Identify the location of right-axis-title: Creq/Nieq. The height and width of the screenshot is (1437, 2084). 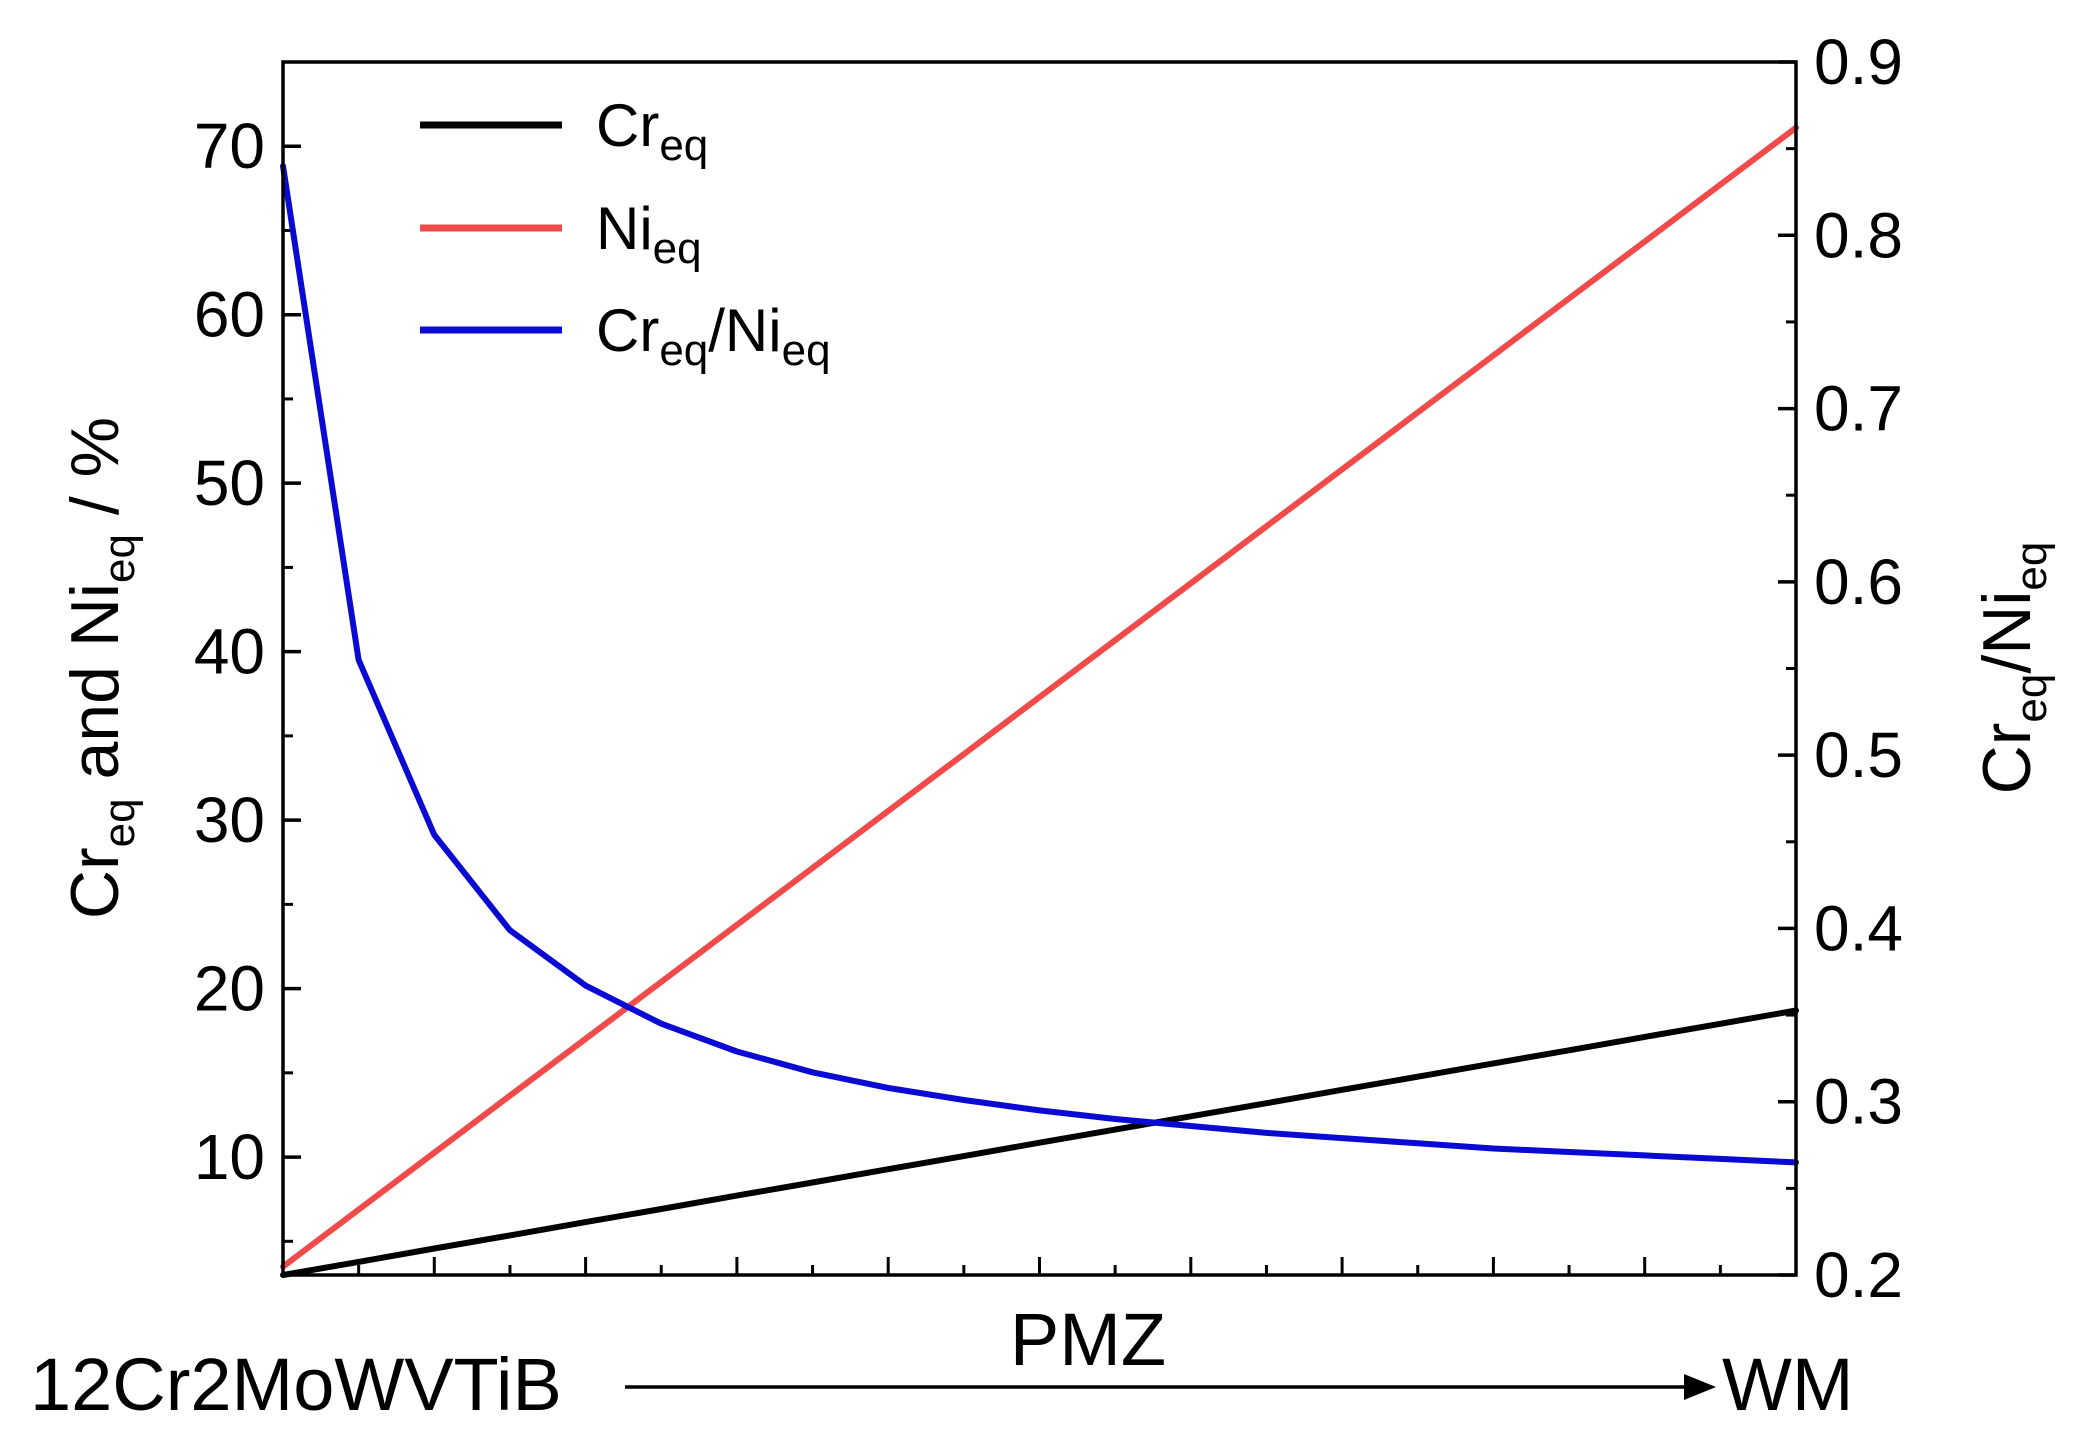
(2012, 668).